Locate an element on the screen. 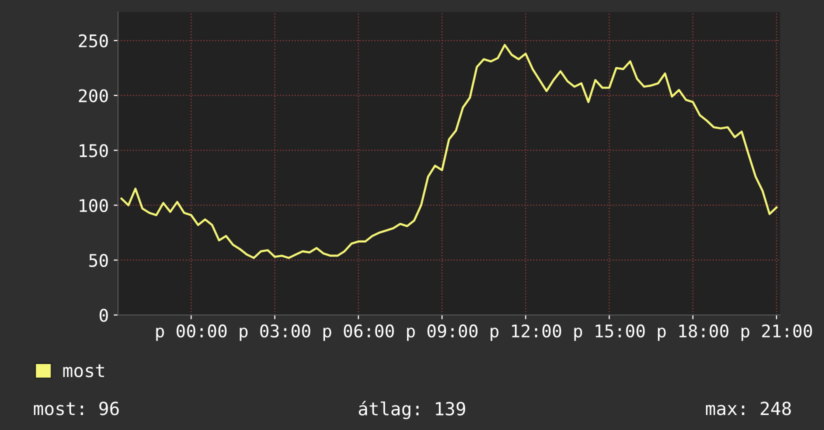  y-tick-label: 100 is located at coordinates (94, 205).